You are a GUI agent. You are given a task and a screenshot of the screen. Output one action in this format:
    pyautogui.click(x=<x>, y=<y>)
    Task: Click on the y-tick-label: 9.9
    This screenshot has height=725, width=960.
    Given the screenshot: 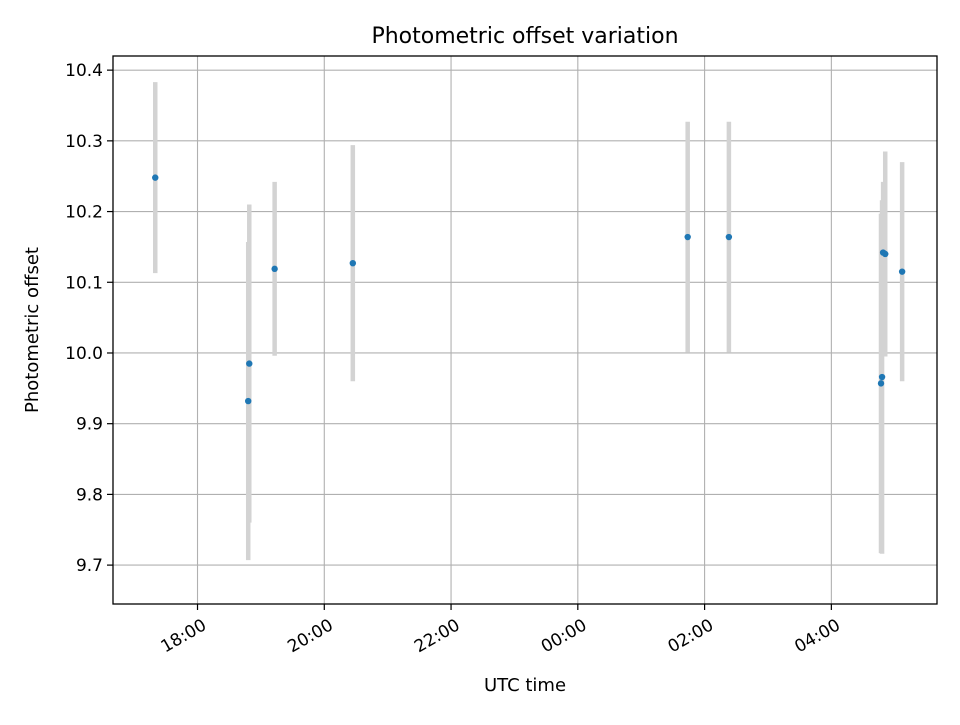 What is the action you would take?
    pyautogui.click(x=89, y=425)
    